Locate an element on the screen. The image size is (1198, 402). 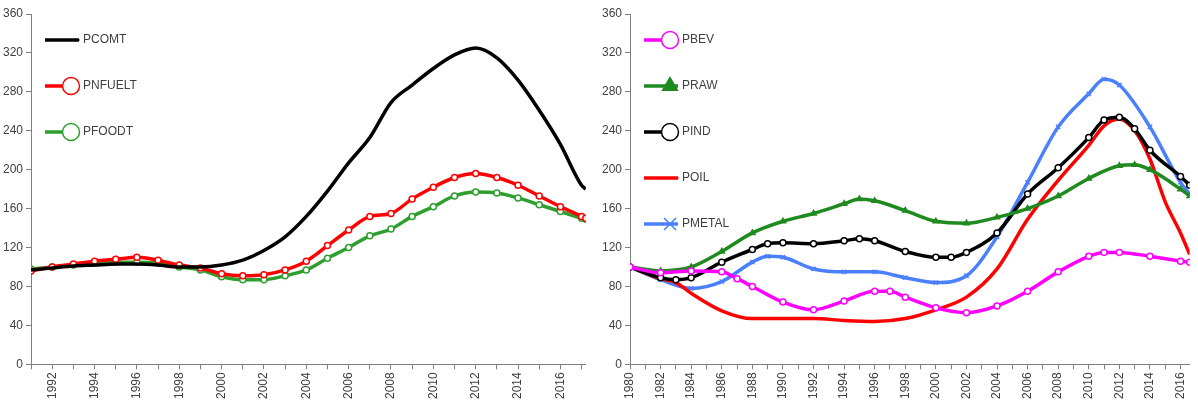
x-tick-label: 1984 is located at coordinates (690, 385).